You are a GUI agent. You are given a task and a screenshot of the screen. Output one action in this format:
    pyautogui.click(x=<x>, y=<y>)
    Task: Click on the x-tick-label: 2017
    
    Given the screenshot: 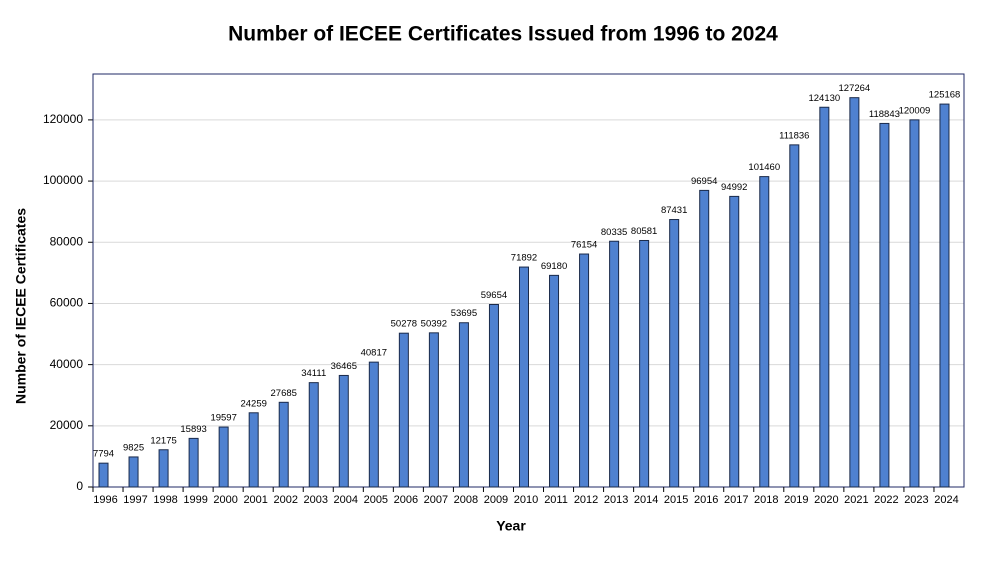 What is the action you would take?
    pyautogui.click(x=736, y=500)
    